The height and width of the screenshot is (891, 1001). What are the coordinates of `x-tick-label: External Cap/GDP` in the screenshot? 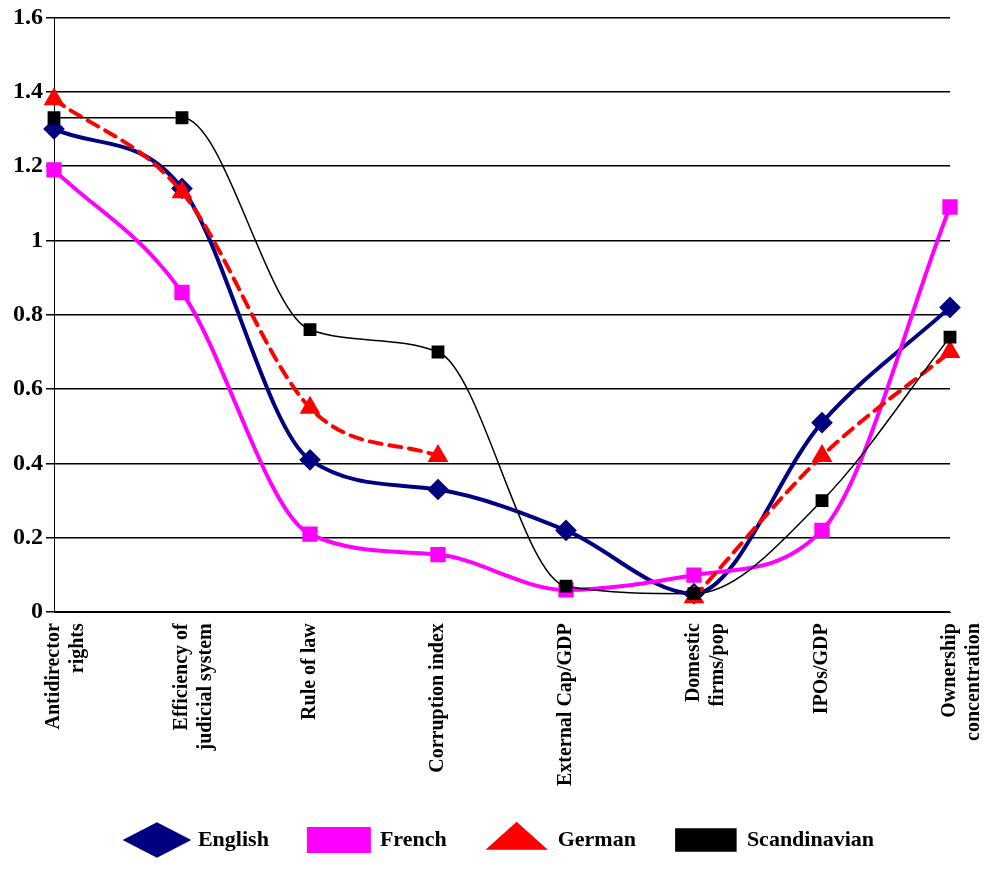 It's located at (565, 705).